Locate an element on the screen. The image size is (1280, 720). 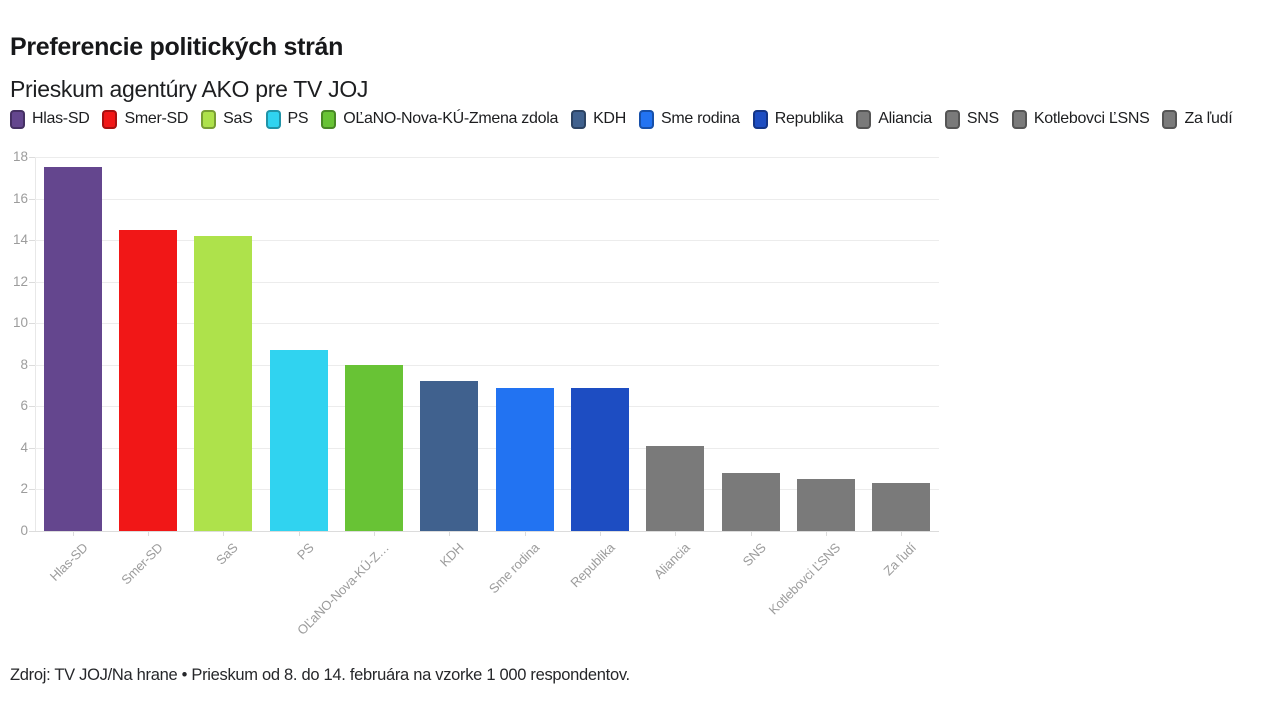
bar-kdh is located at coordinates (449, 456).